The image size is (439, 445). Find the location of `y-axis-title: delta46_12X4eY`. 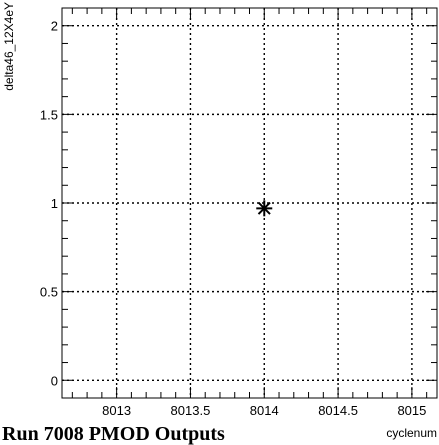

y-axis-title: delta46_12X4eY is located at coordinates (9, 46).